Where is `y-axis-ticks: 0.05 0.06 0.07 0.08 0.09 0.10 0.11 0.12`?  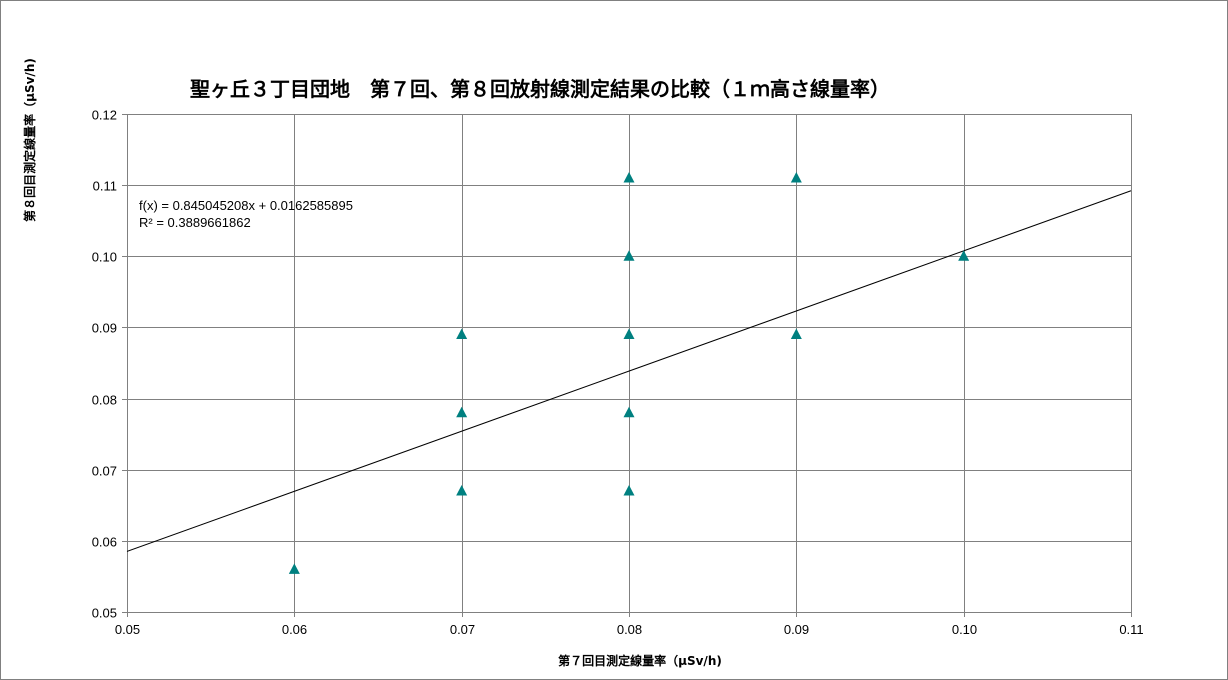
y-axis-ticks: 0.05 0.06 0.07 0.08 0.09 0.10 0.11 0.12 is located at coordinates (109, 364).